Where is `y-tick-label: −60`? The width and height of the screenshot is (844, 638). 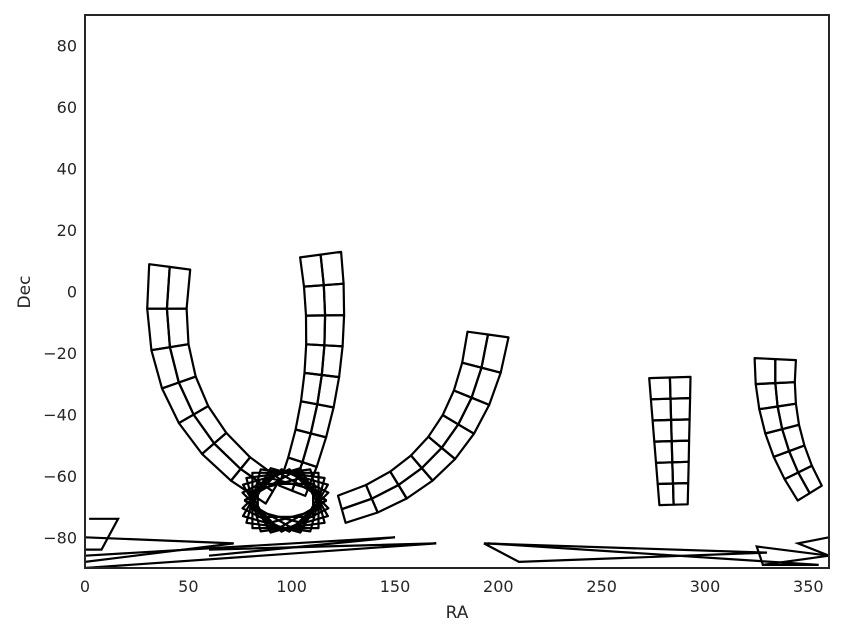 y-tick-label: −60 is located at coordinates (60, 476).